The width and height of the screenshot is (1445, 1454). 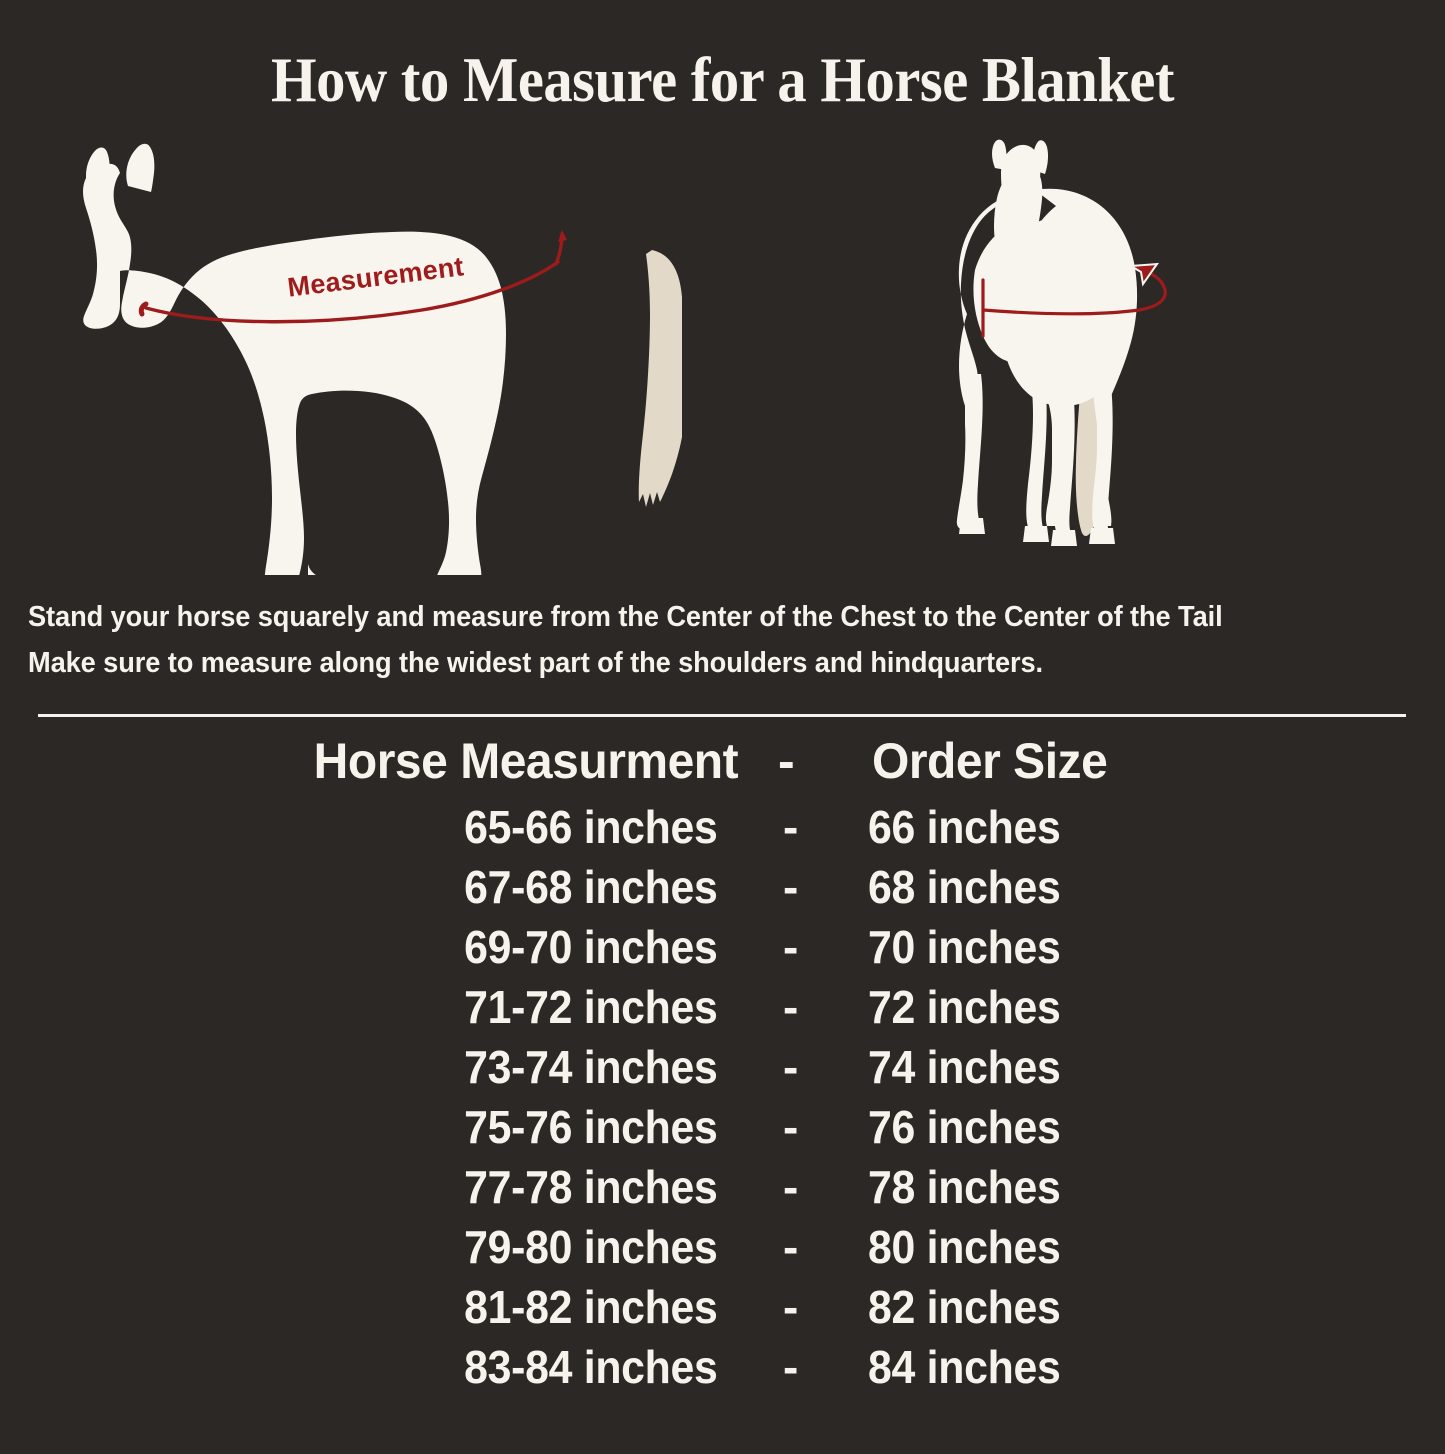 What do you see at coordinates (591, 827) in the screenshot?
I see `row-measurement: 65-66 inches` at bounding box center [591, 827].